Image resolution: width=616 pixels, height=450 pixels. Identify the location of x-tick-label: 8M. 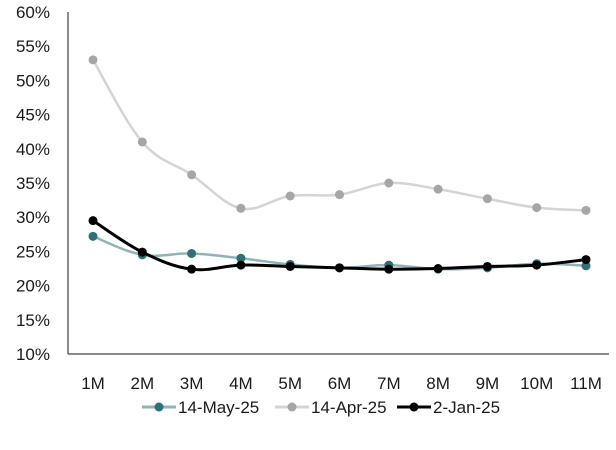
(438, 383).